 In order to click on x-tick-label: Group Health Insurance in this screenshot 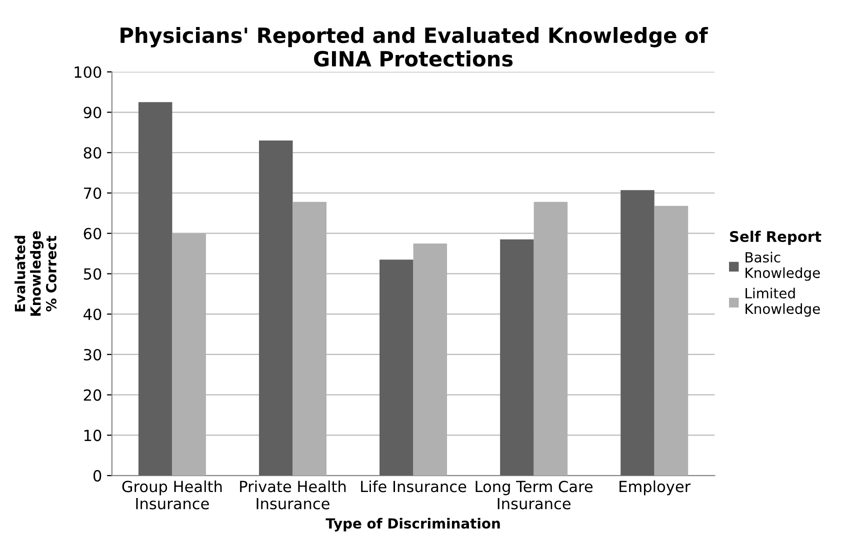, I will do `click(172, 495)`.